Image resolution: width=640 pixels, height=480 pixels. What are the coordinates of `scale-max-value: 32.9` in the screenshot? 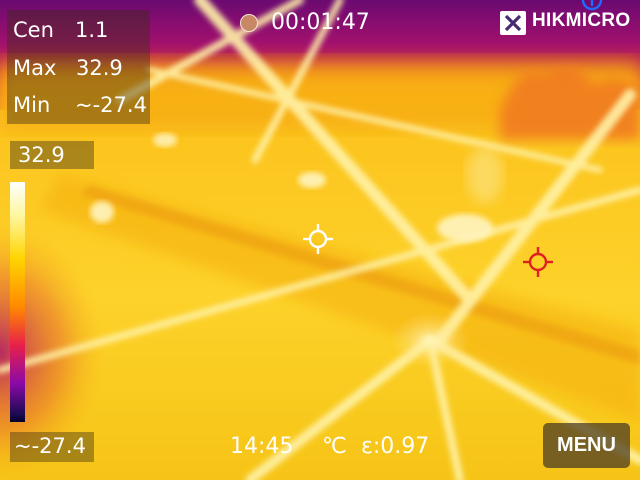 It's located at (41, 155).